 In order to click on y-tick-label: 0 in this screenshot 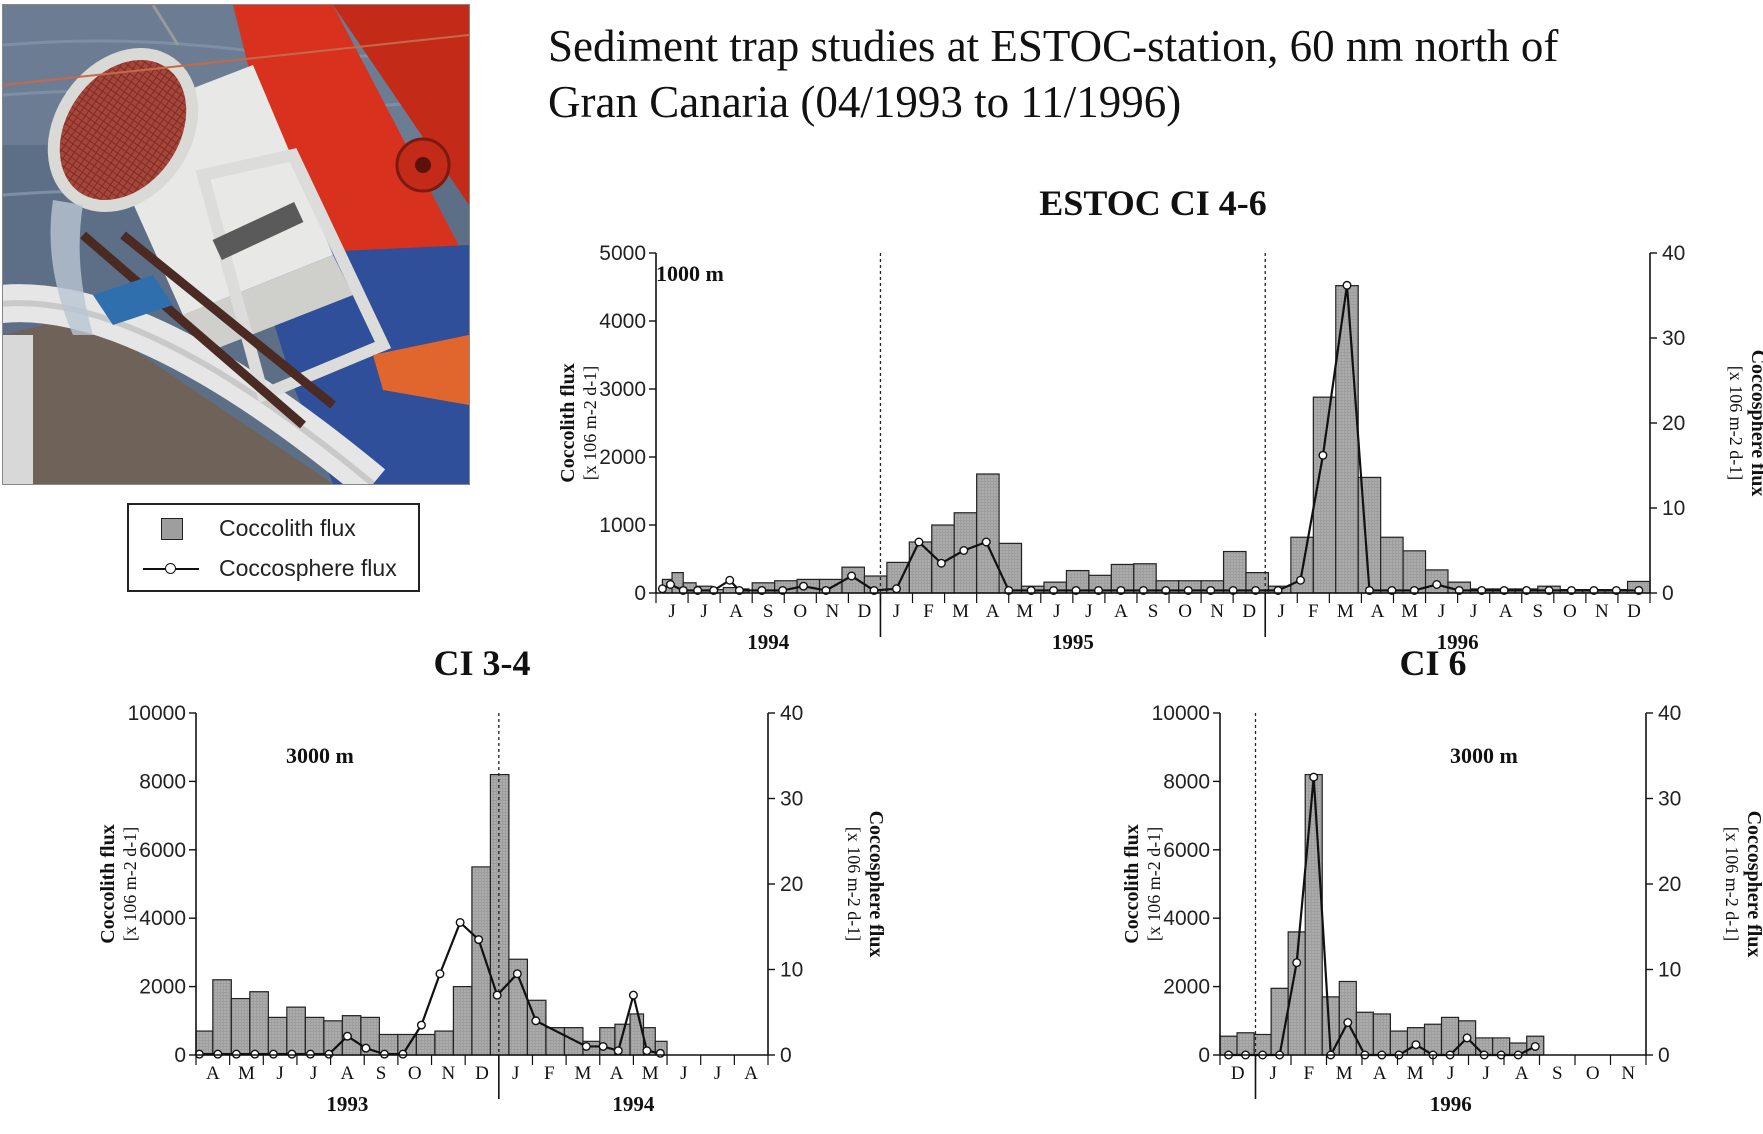, I will do `click(640, 593)`.